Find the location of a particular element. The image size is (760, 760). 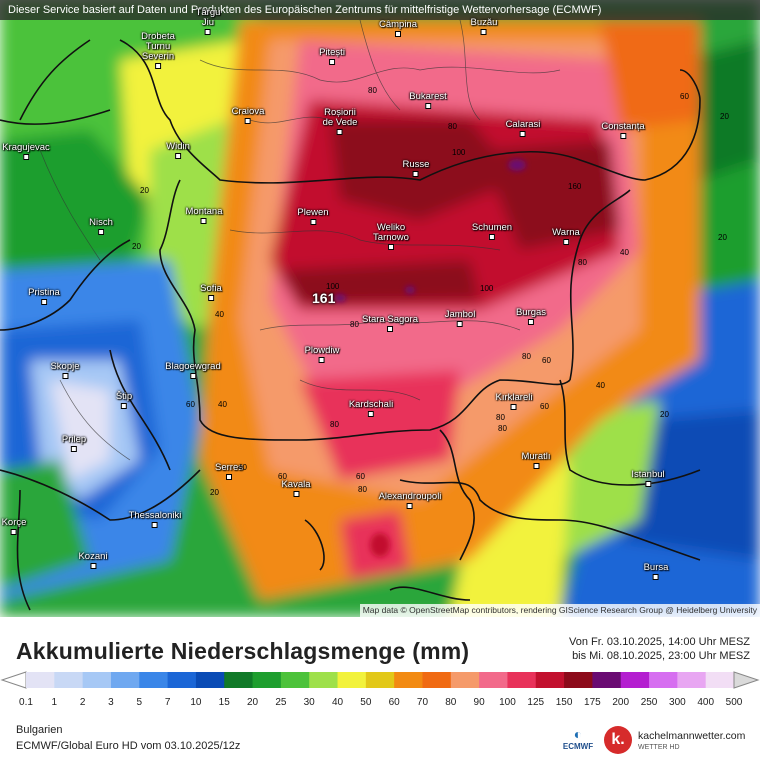

scale-tick-label: 175 is located at coordinates (592, 702).